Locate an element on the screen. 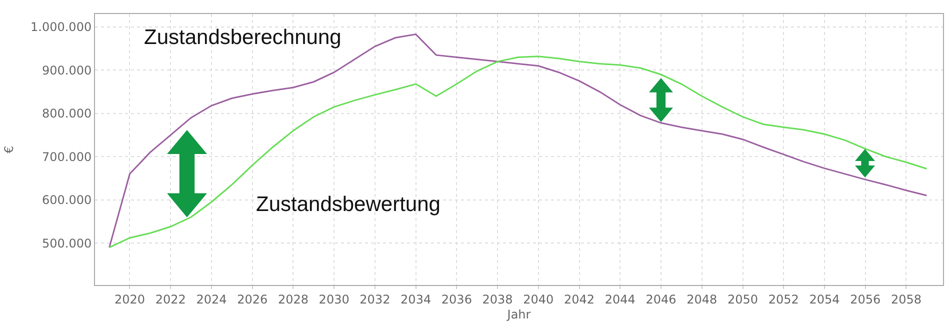 Image resolution: width=945 pixels, height=331 pixels. y-tick-label: 800.000 is located at coordinates (67, 113).